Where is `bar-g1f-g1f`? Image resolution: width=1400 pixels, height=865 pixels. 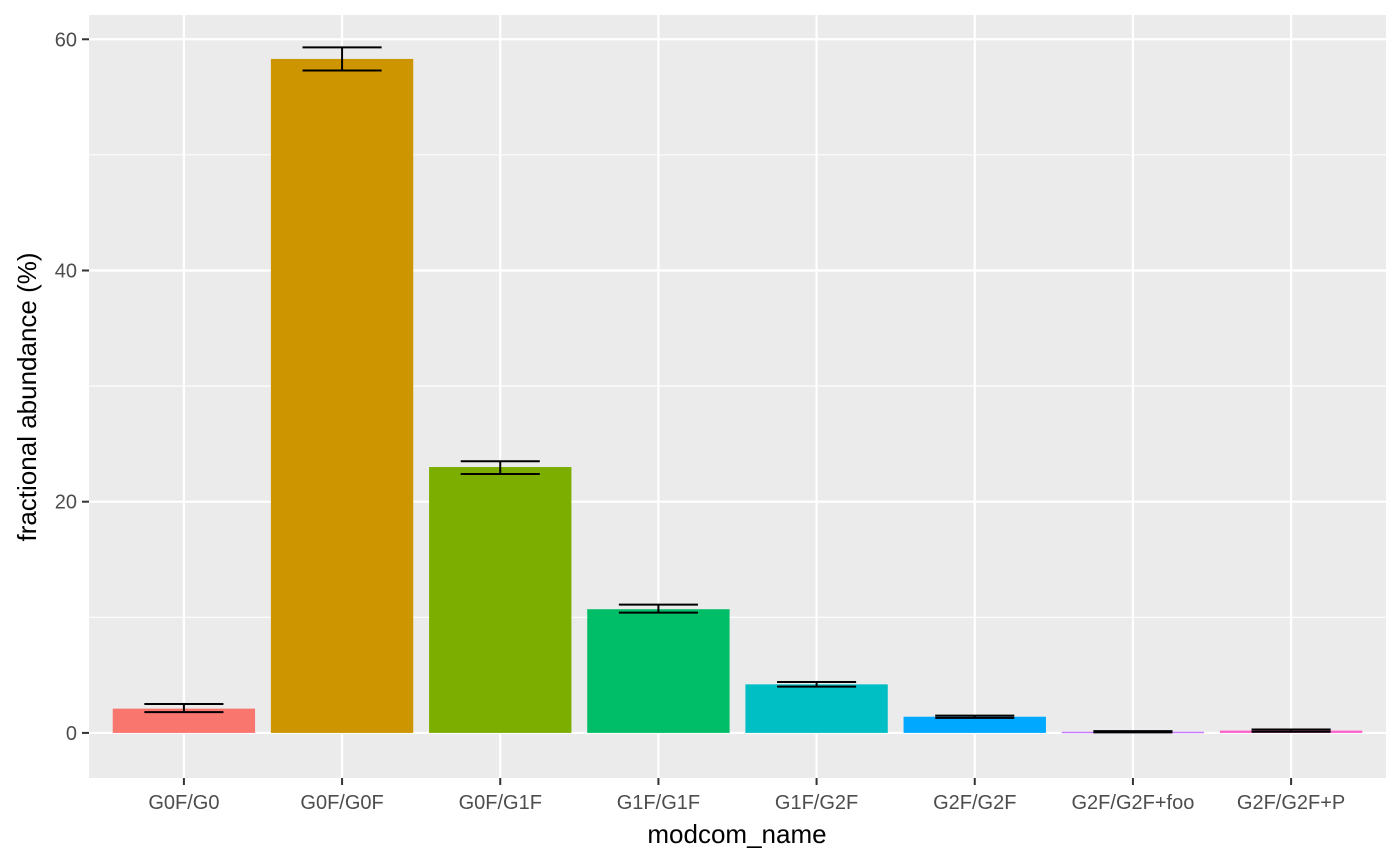 bar-g1f-g1f is located at coordinates (658, 671).